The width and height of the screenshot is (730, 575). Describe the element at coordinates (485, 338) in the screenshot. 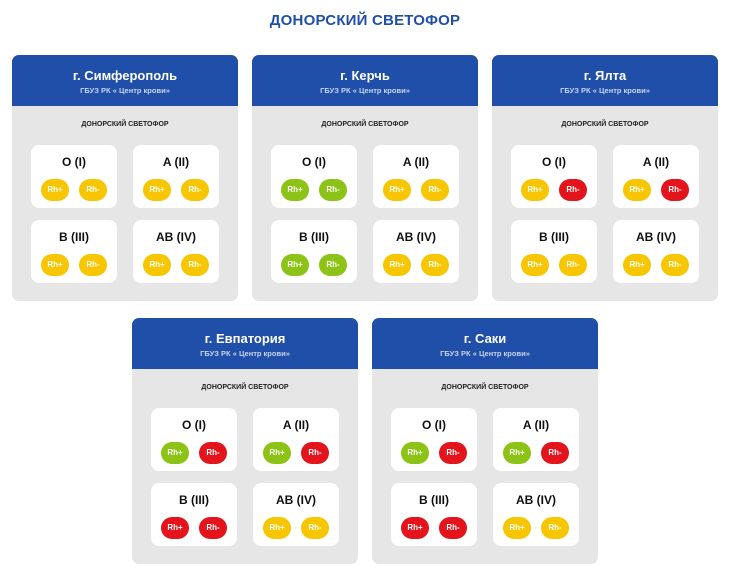

I see `city-name: г. Саки` at that location.